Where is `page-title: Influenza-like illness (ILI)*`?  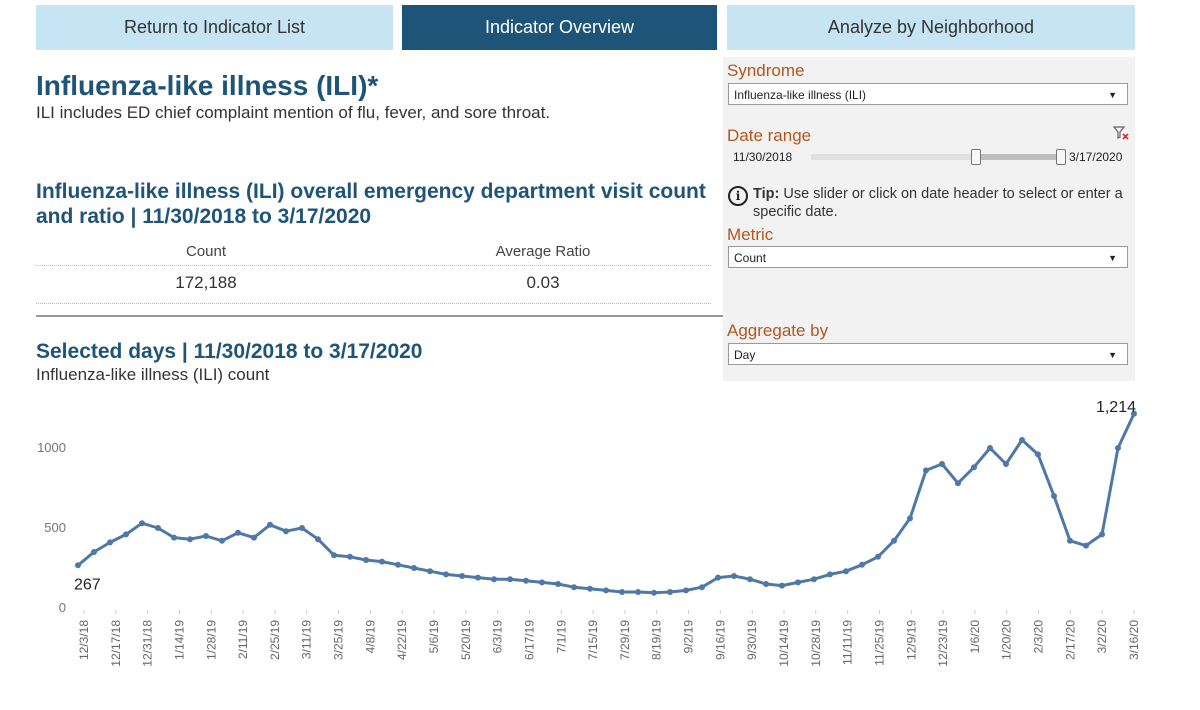 page-title: Influenza-like illness (ILI)* is located at coordinates (207, 85).